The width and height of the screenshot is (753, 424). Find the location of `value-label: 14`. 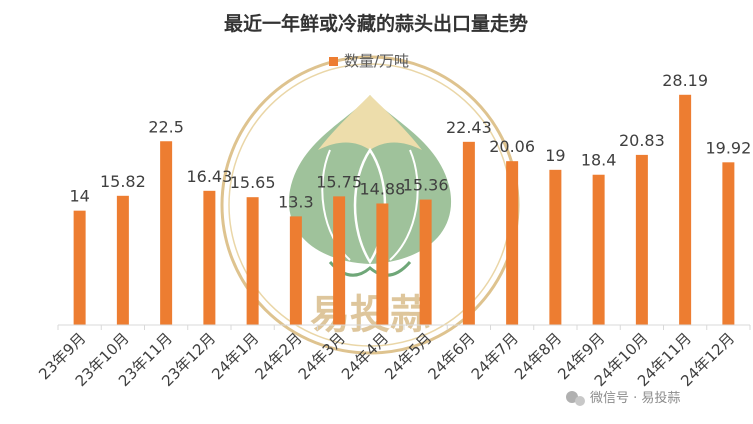

value-label: 14 is located at coordinates (79, 196).